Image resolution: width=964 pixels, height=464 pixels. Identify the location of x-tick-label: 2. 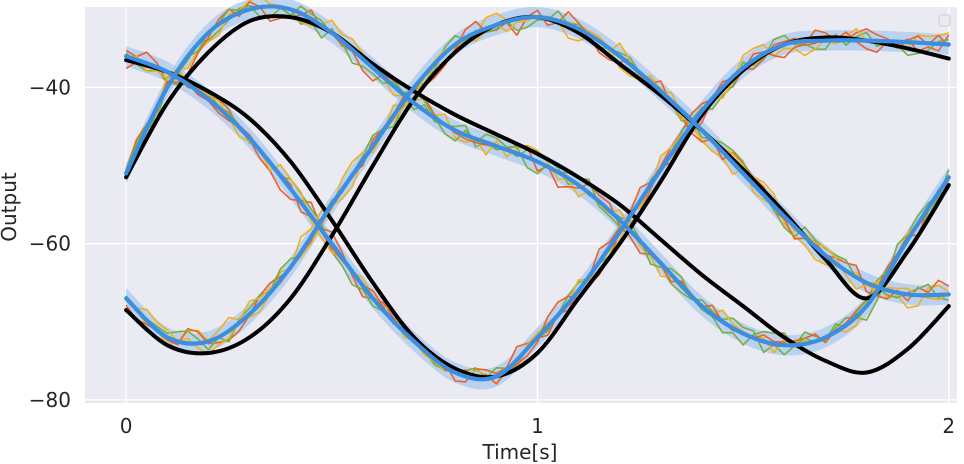
(948, 426).